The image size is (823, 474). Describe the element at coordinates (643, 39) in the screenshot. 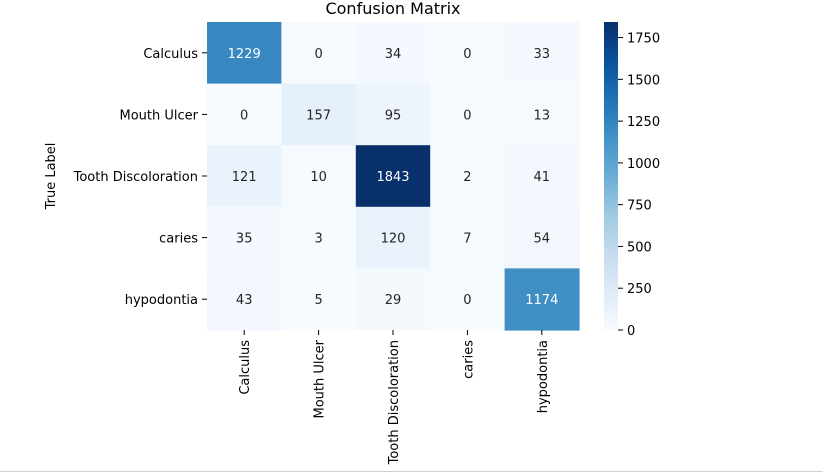

I see `colorbar-tick-label: 1750` at that location.